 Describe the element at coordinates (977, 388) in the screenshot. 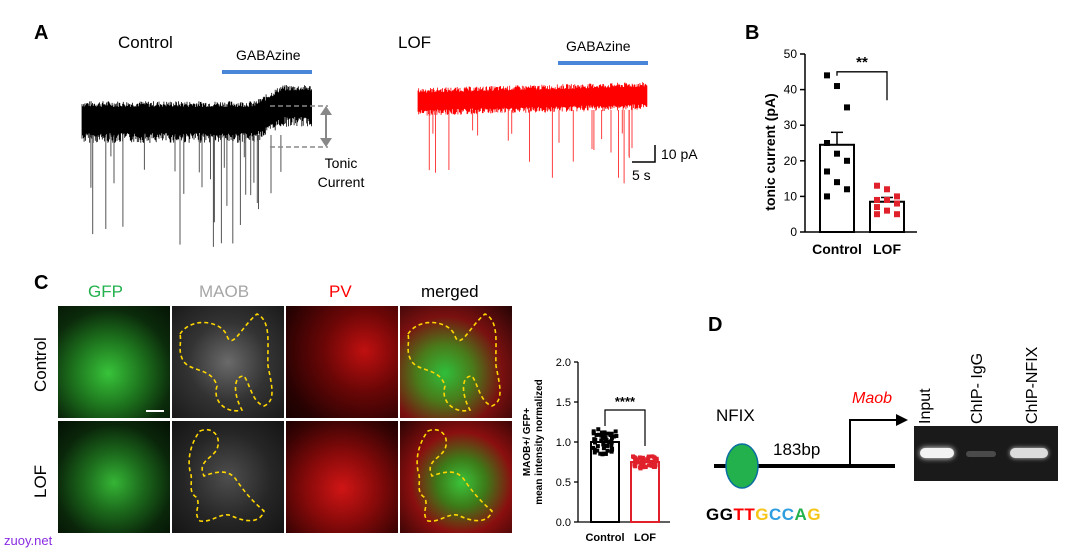

I see `lane-label-igg: ChIP- IgG` at that location.